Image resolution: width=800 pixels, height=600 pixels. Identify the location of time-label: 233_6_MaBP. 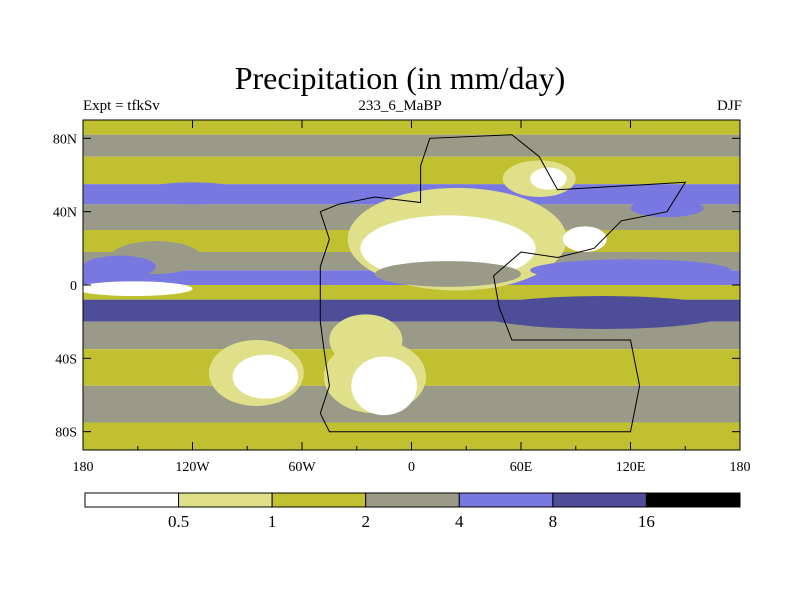
(400, 106).